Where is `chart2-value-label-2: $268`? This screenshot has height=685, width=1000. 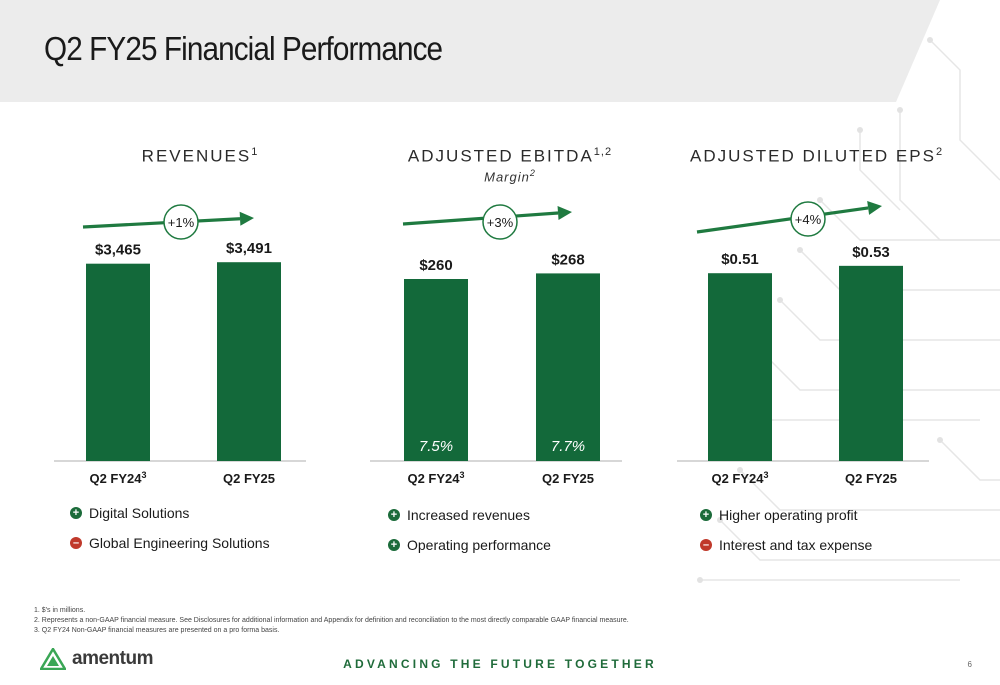
chart2-value-label-2: $268 is located at coordinates (567, 259).